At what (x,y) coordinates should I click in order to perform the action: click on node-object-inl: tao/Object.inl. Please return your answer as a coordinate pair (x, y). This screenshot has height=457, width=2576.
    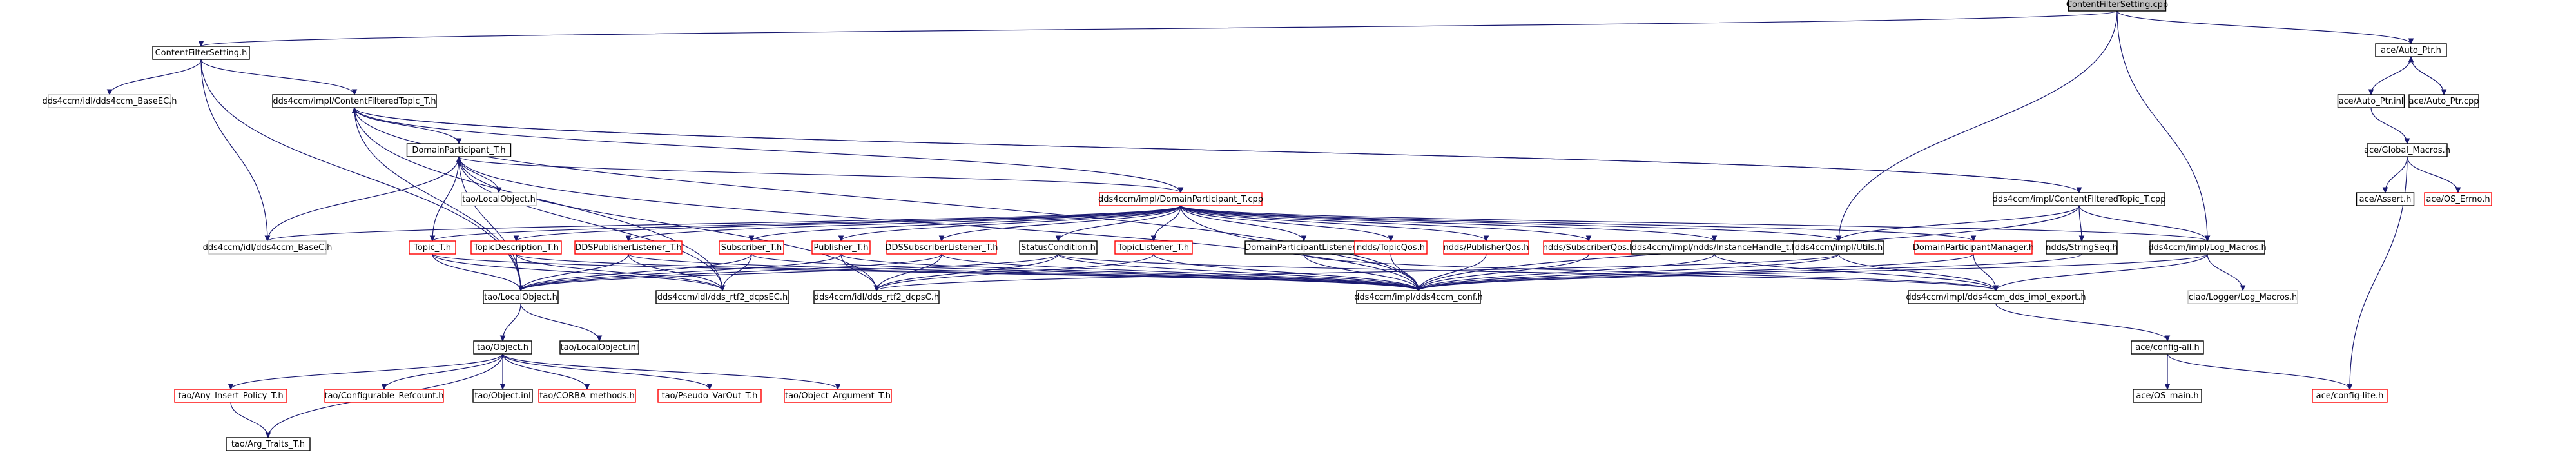
    Looking at the image, I should click on (502, 396).